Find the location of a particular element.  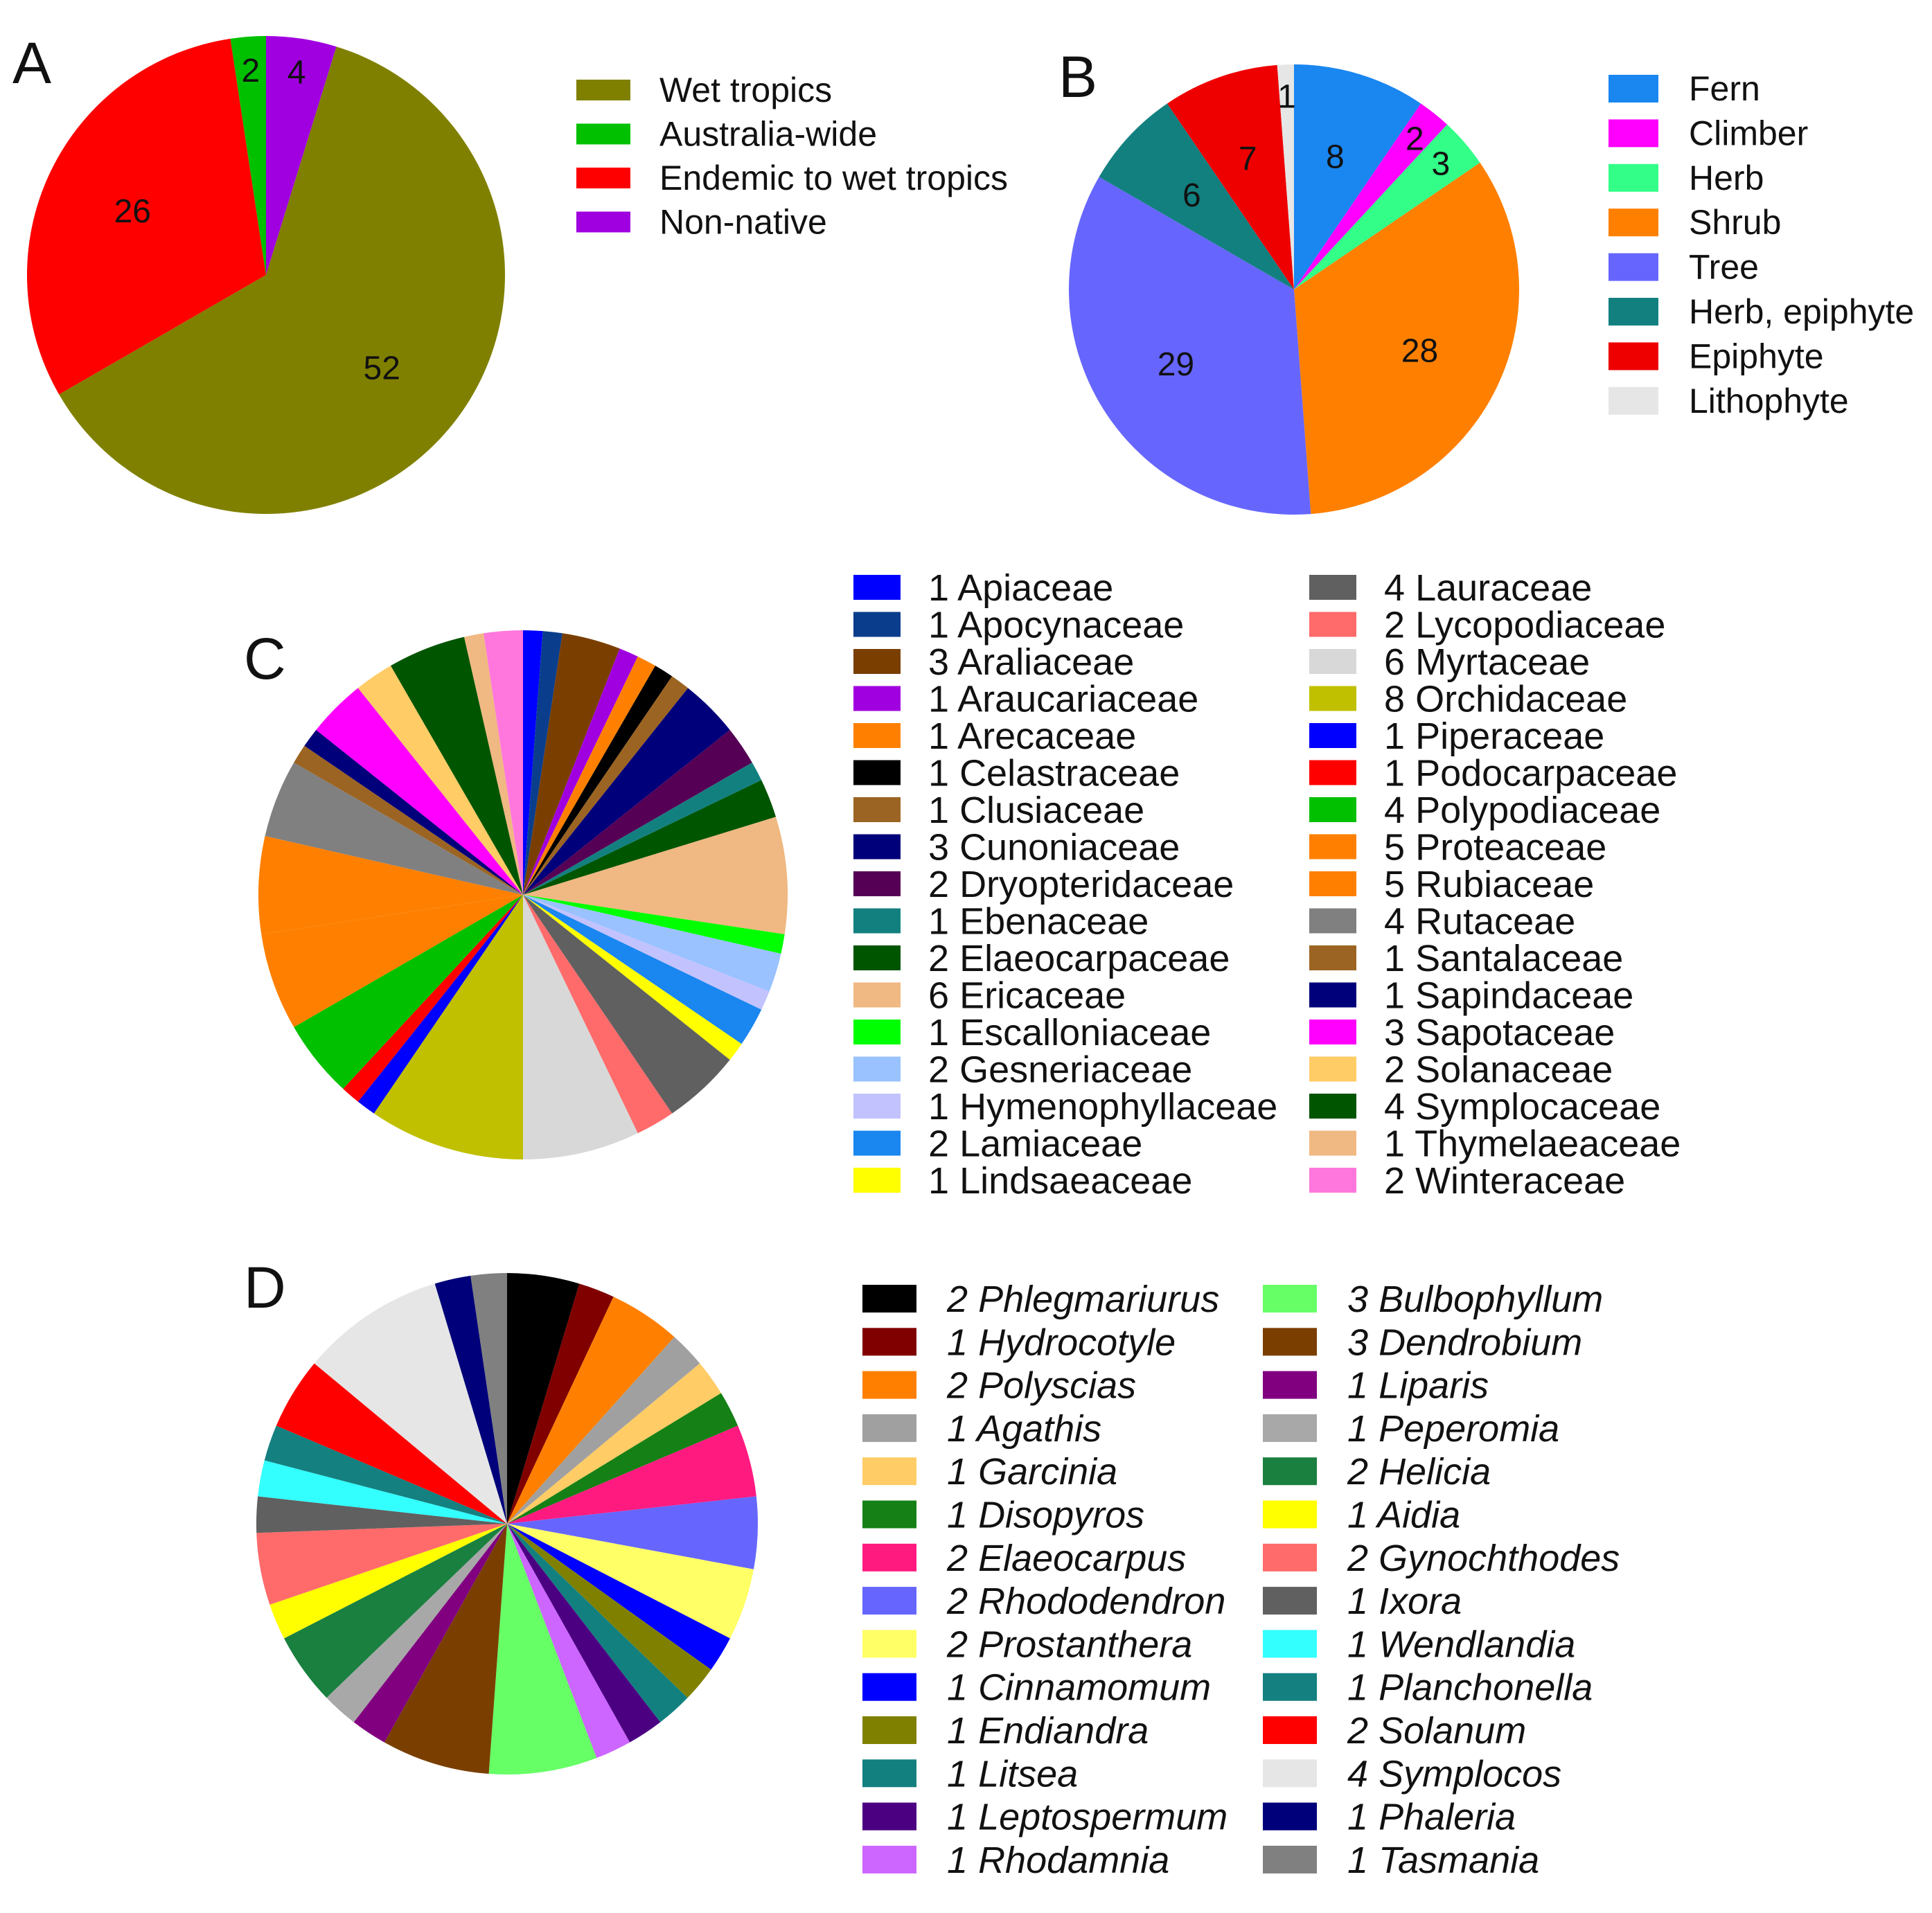

panel-c-legend-label-rutaceae: 4 Rutaceae is located at coordinates (1479, 922).